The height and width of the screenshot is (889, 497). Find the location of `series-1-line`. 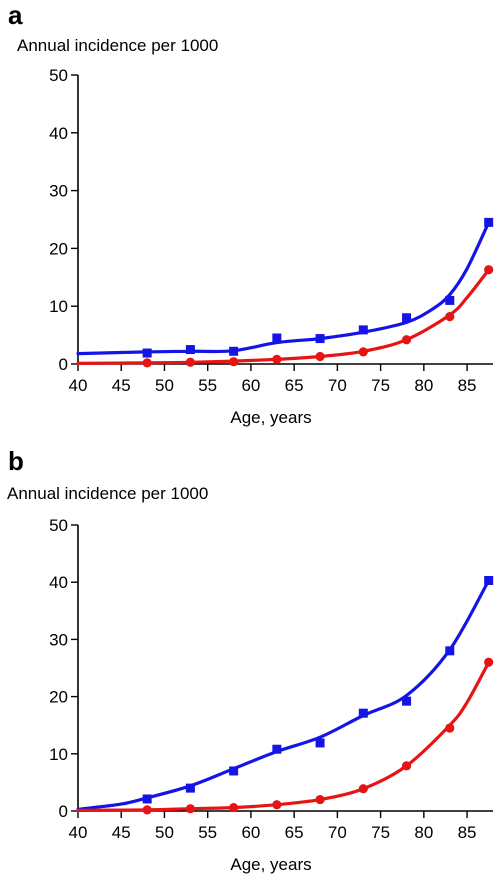

series-1-line is located at coordinates (283, 287).